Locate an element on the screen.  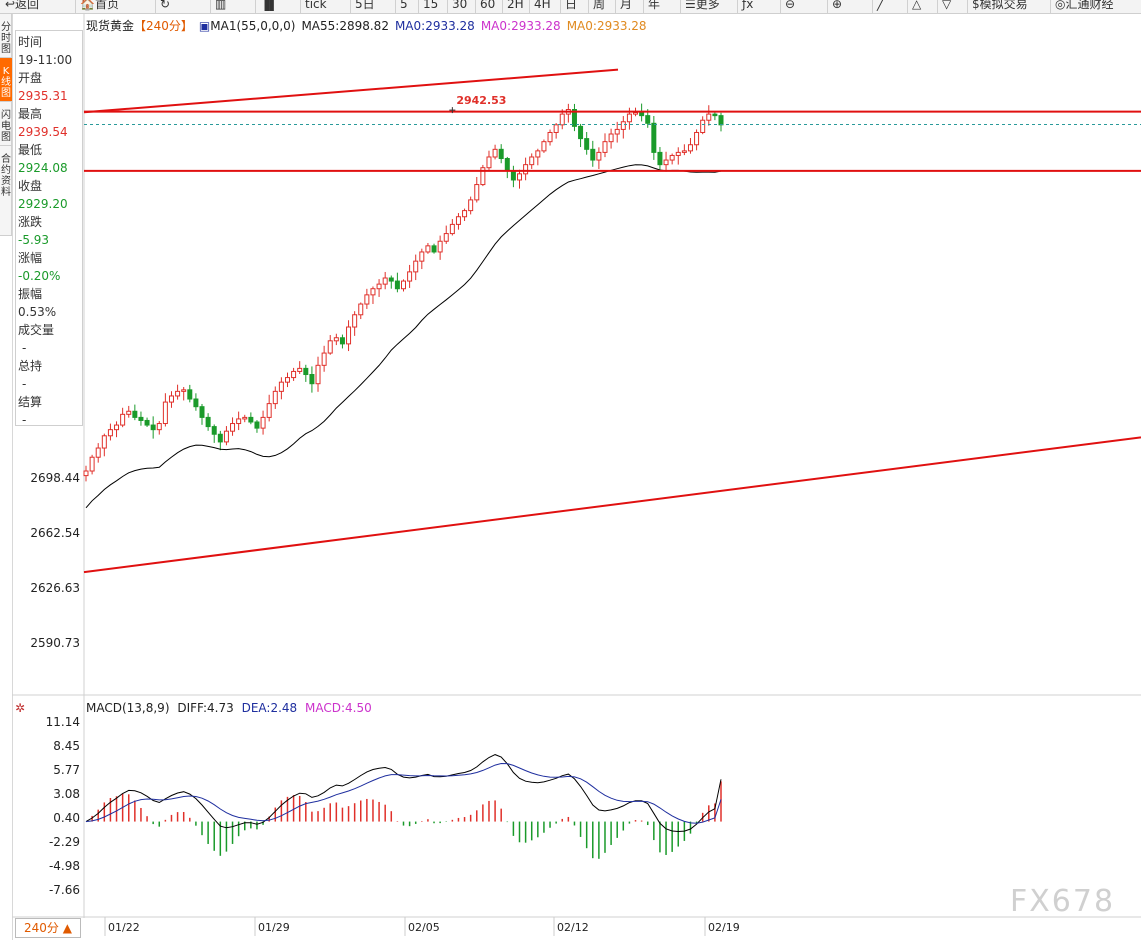
ma0-label-c: MA0:2933.28 is located at coordinates (606, 26).